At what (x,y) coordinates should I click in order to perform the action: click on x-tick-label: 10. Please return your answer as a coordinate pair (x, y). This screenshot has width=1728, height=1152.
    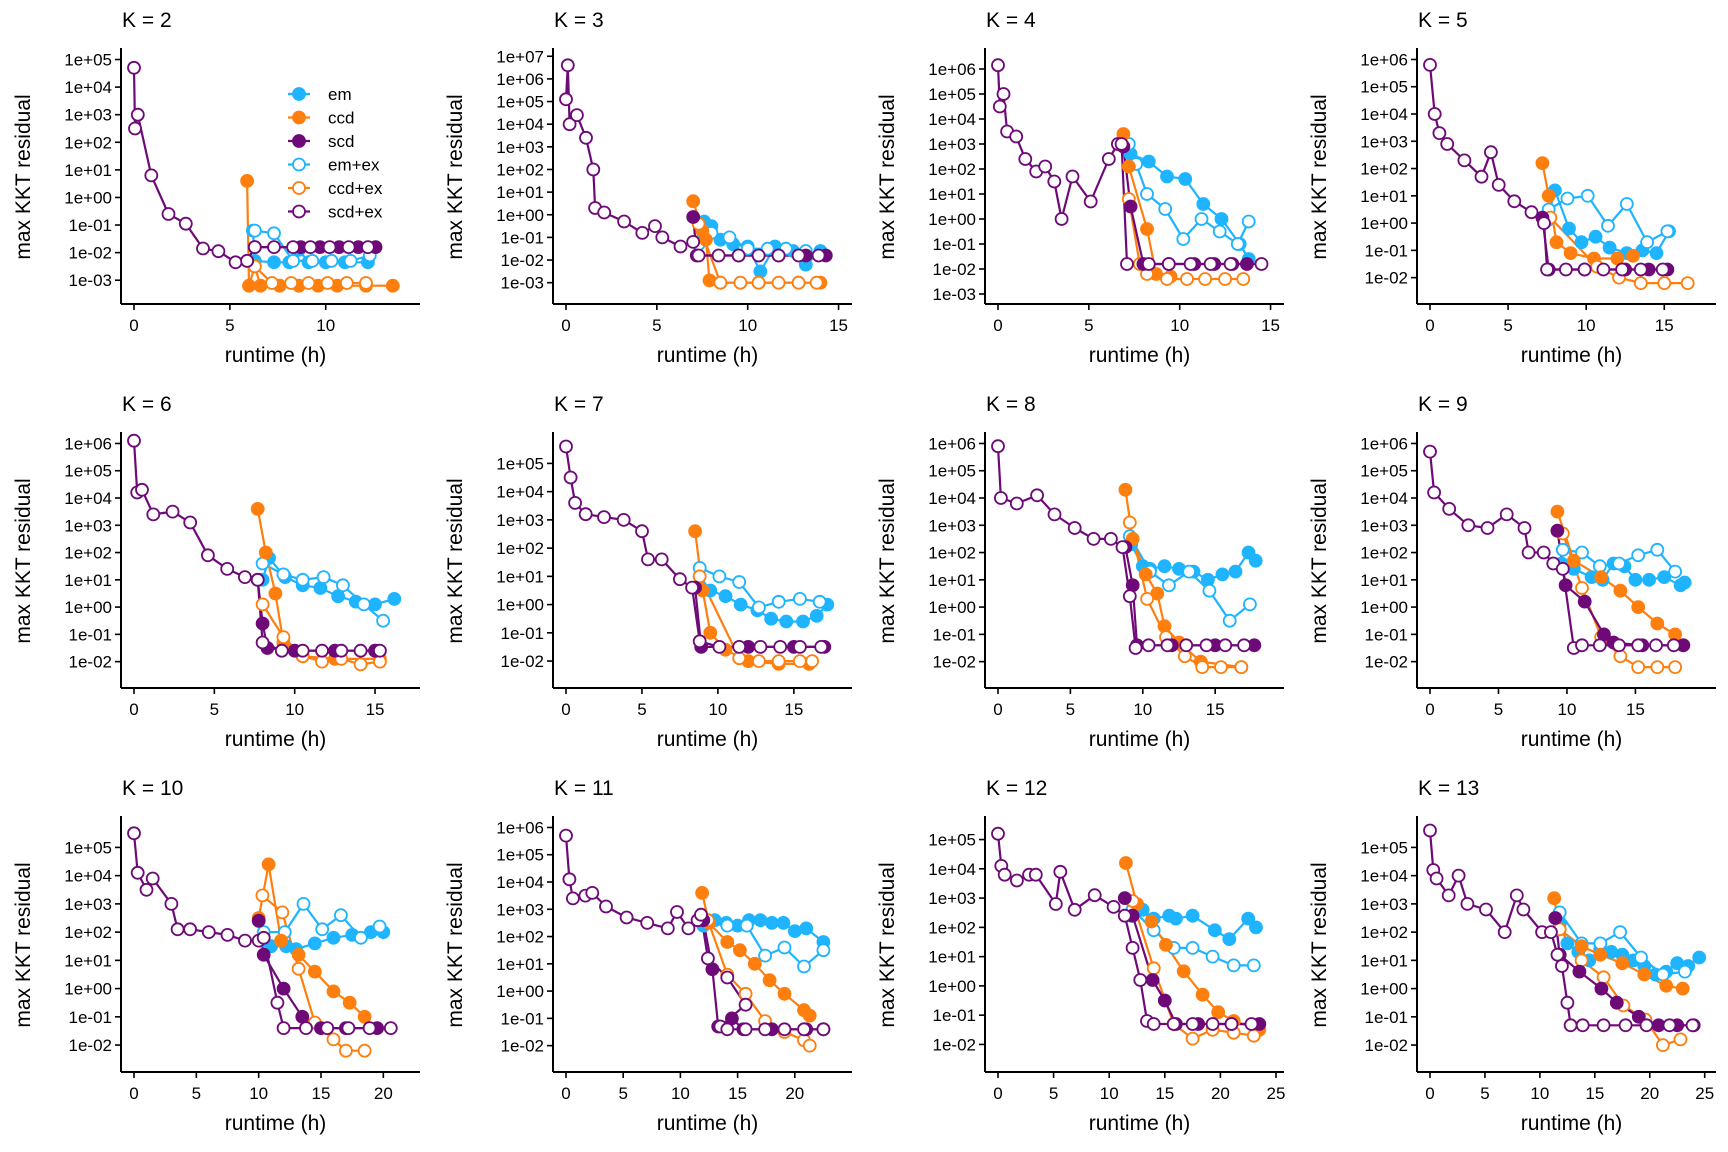
    Looking at the image, I should click on (1179, 325).